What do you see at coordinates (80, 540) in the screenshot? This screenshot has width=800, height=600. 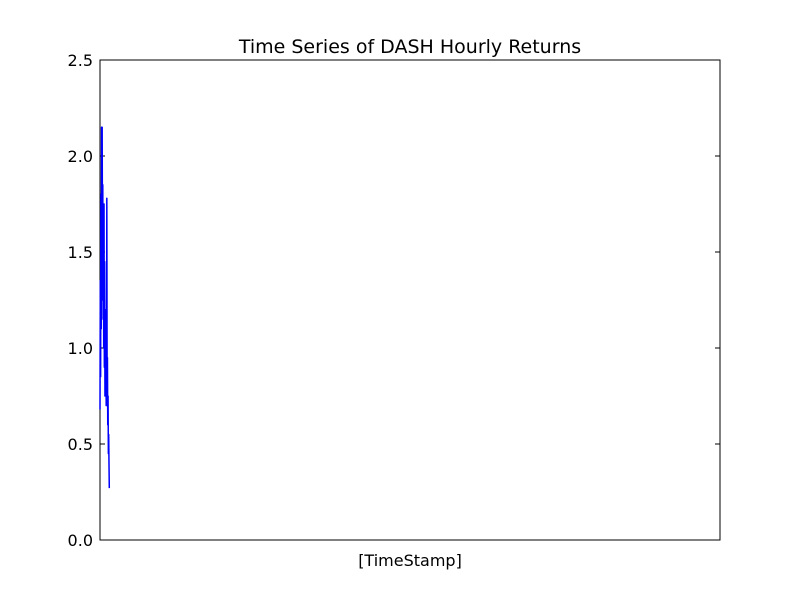 I see `y-tick-label: 0.0` at bounding box center [80, 540].